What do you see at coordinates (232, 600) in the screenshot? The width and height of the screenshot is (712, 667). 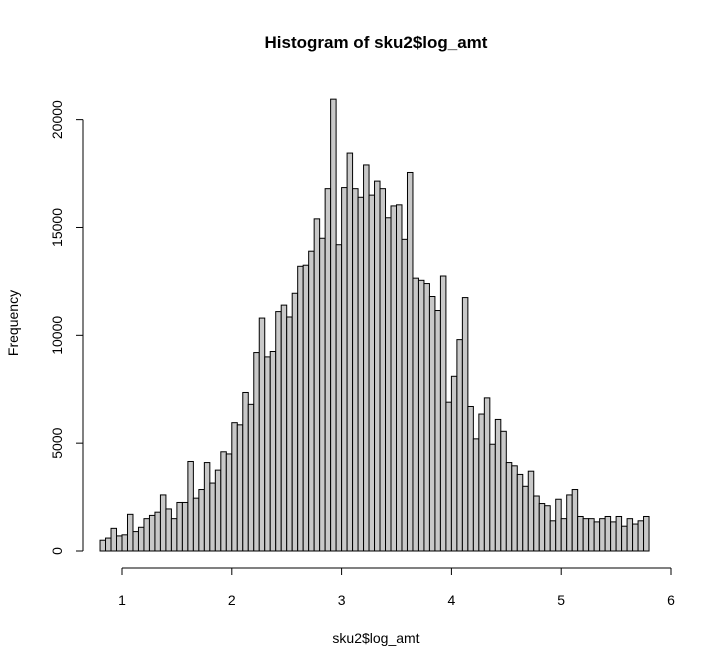 I see `x-tick-label: 2` at bounding box center [232, 600].